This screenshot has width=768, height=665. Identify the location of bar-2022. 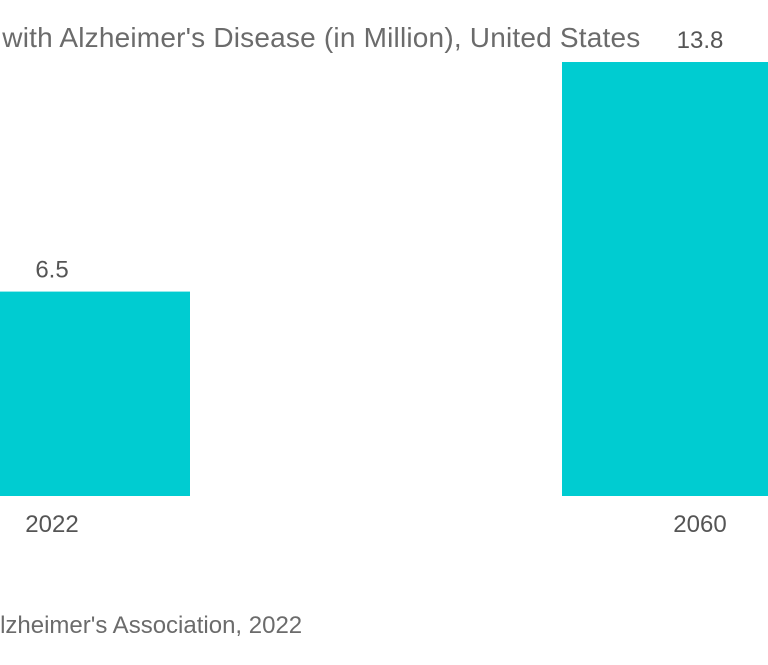
(95, 393).